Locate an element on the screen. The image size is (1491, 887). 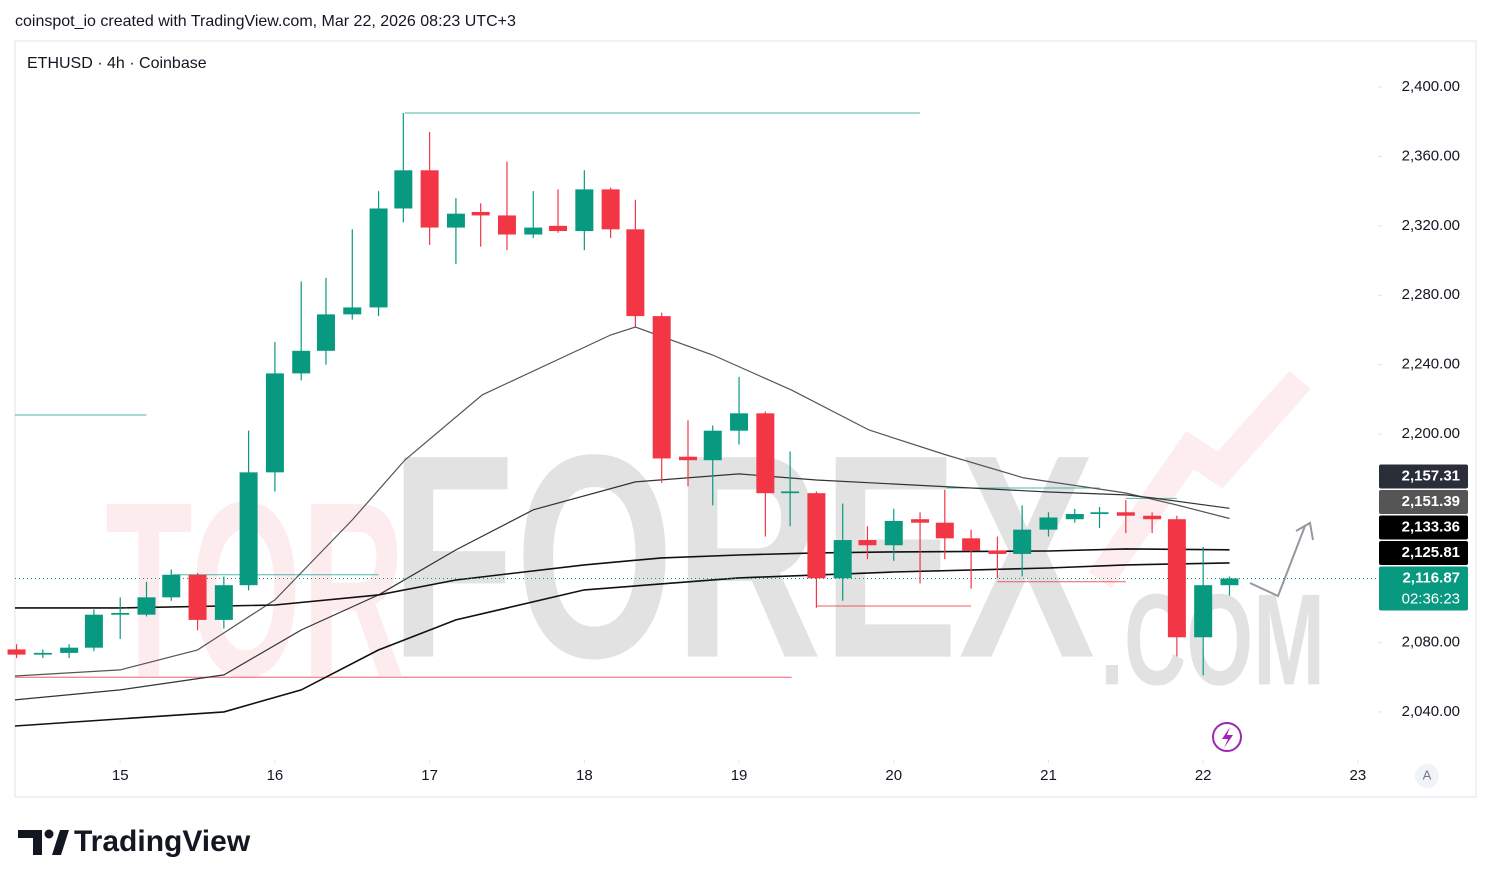
x-tick-label: 23 is located at coordinates (1358, 775).